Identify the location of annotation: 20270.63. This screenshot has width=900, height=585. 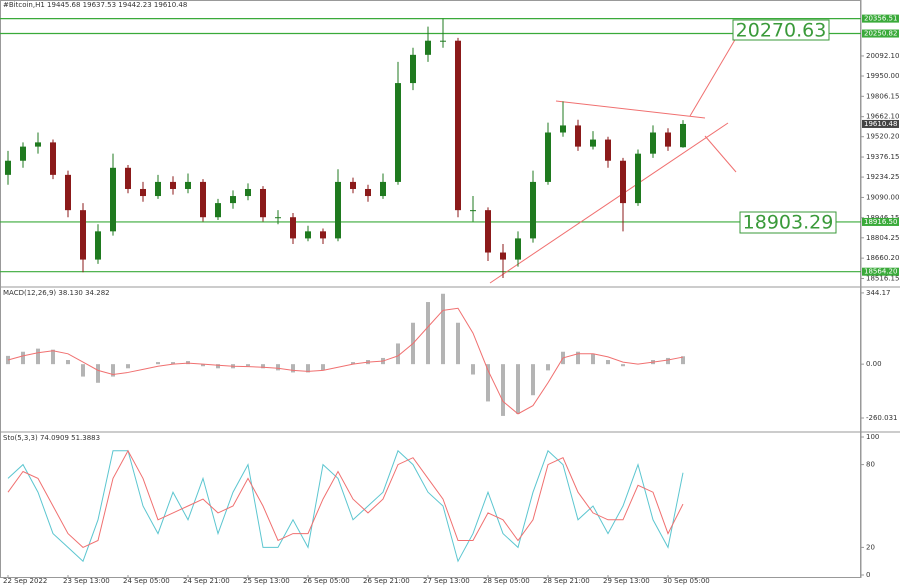
(781, 31).